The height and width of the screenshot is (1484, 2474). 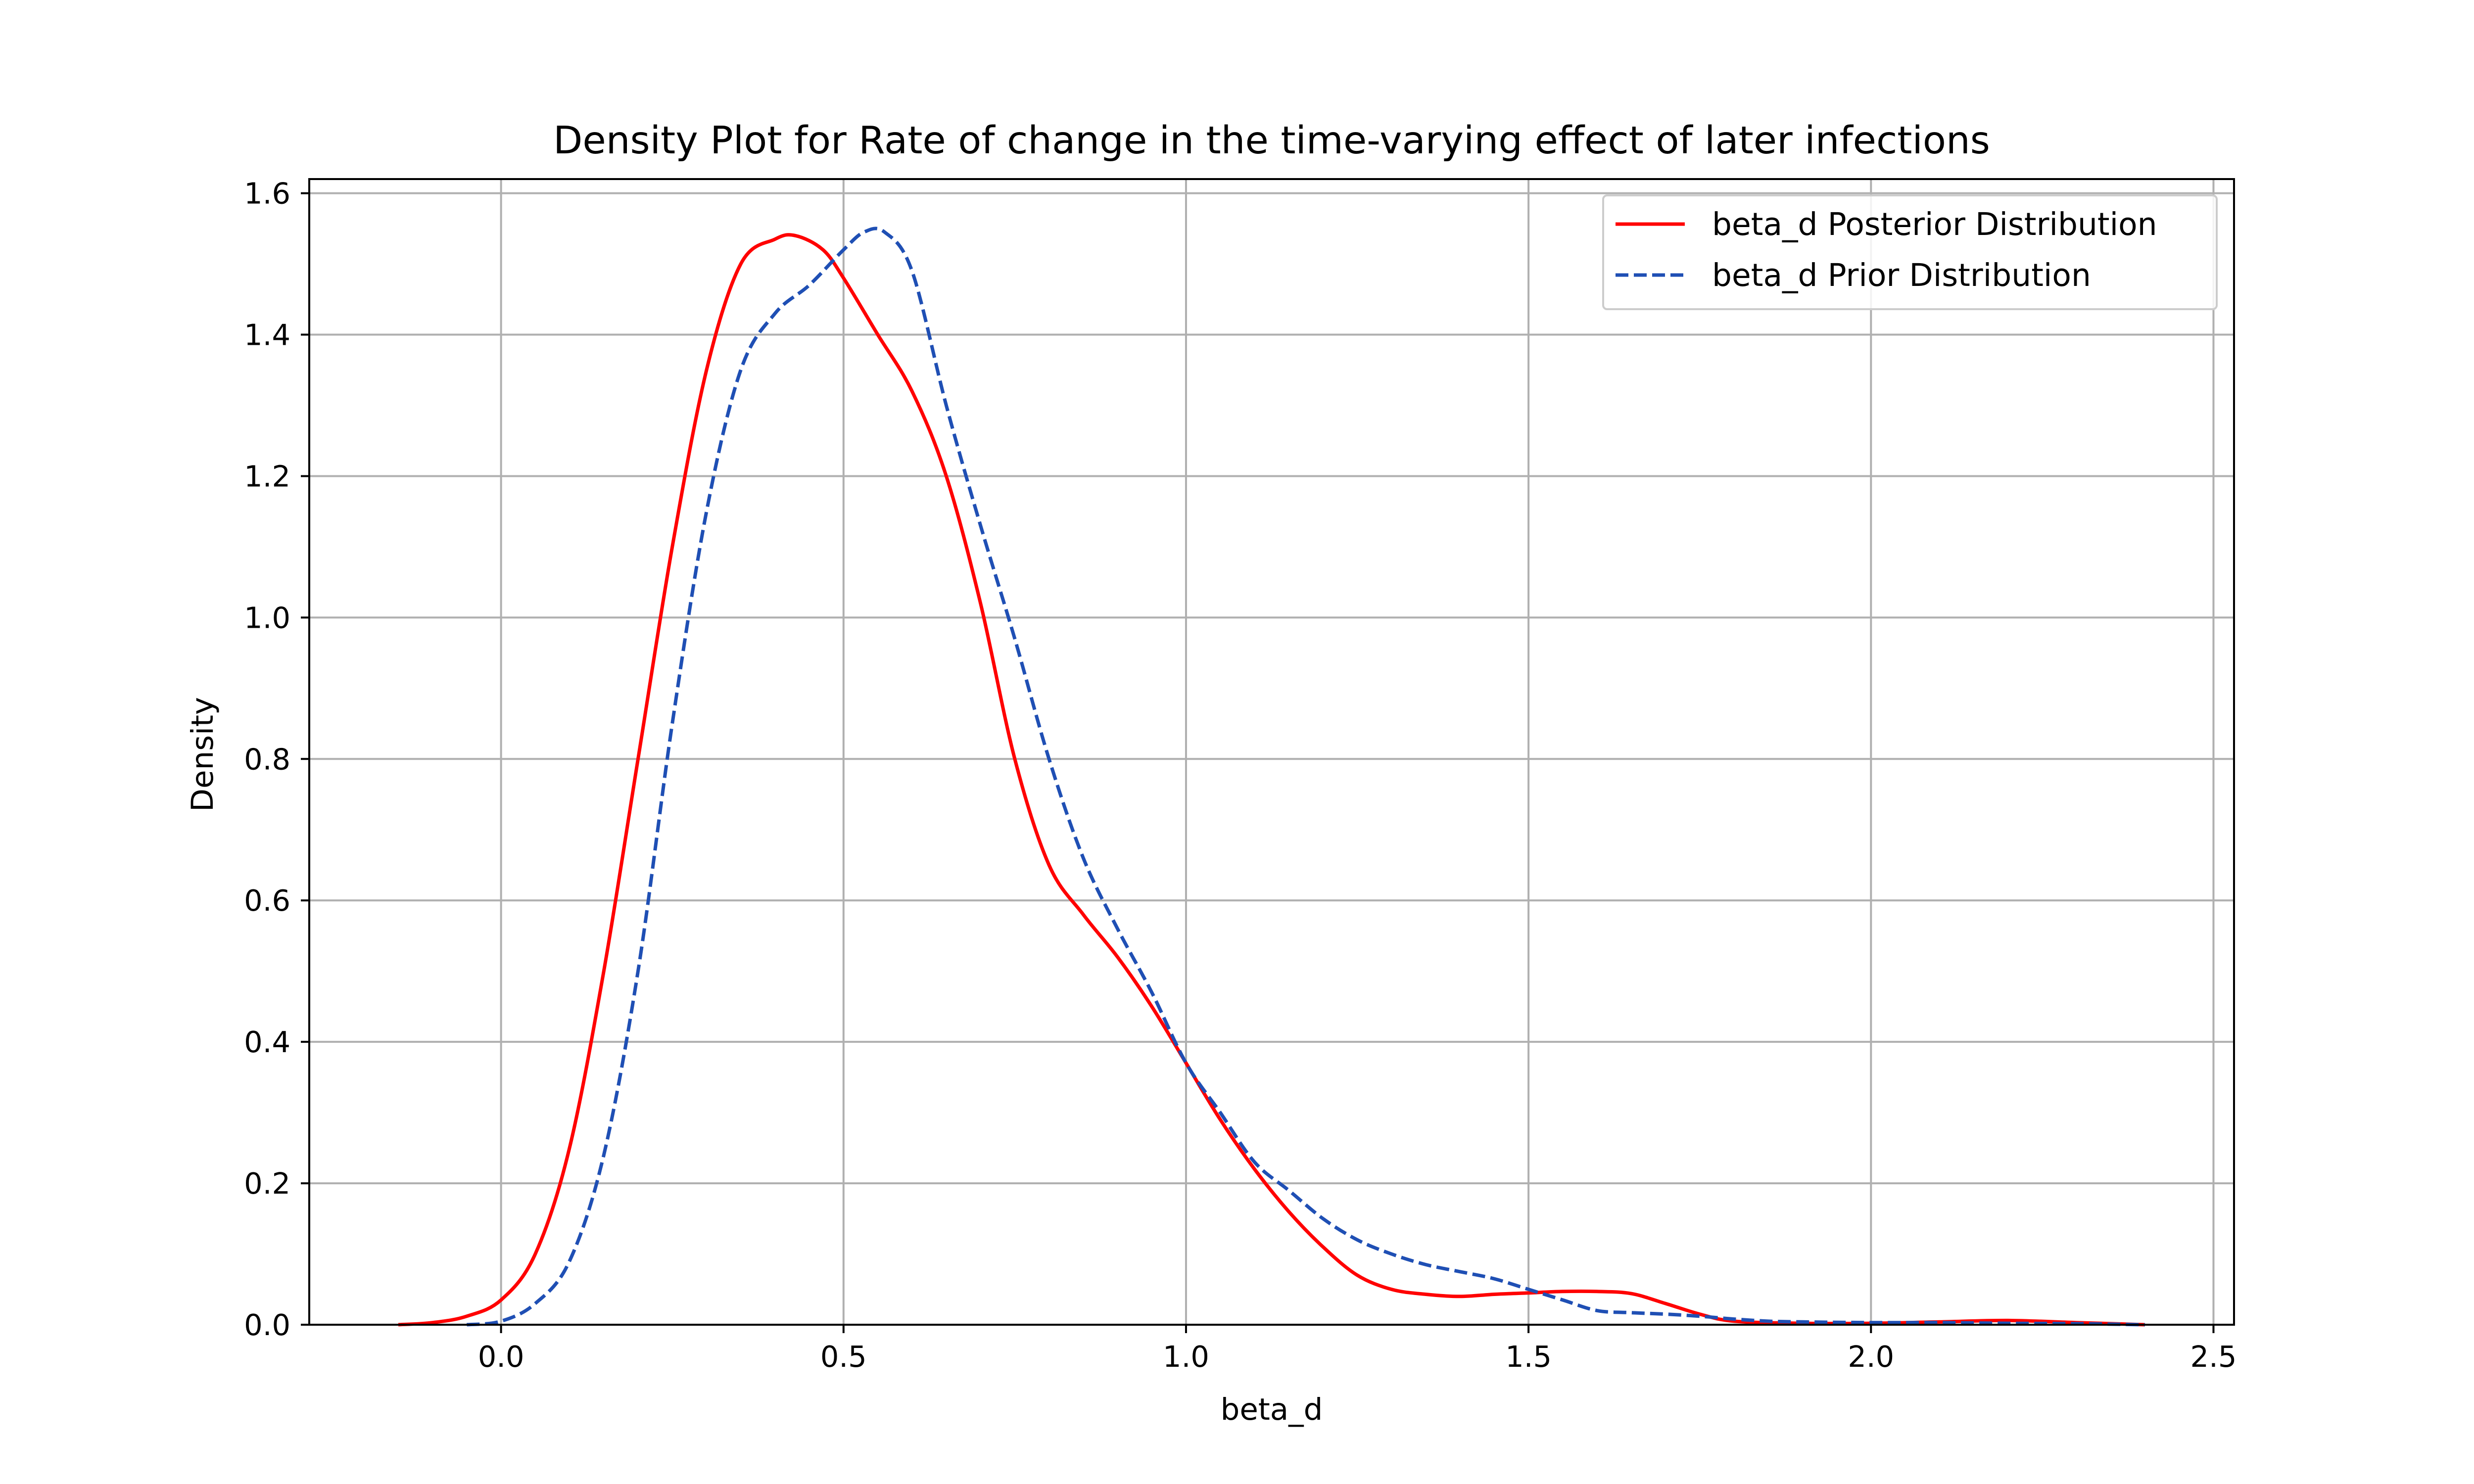 I want to click on y-tick-label: 0.0, so click(x=267, y=1325).